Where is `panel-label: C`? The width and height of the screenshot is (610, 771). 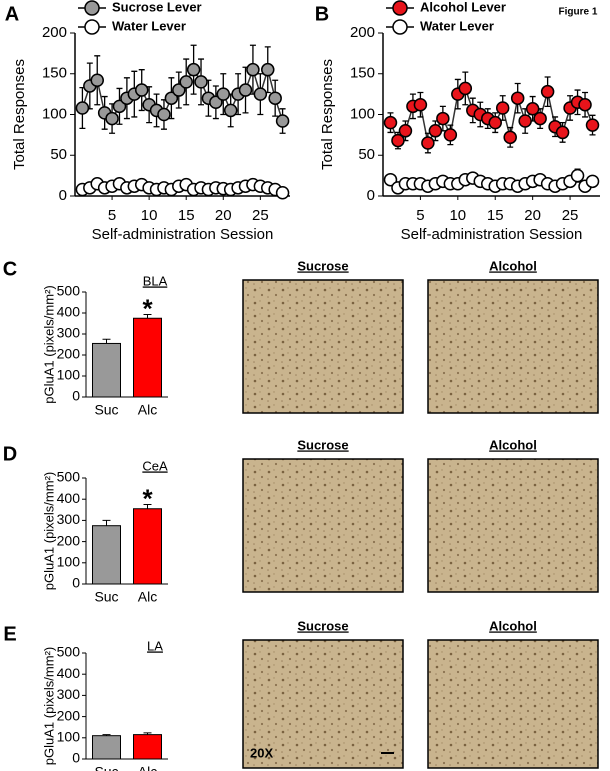 panel-label: C is located at coordinates (10, 269).